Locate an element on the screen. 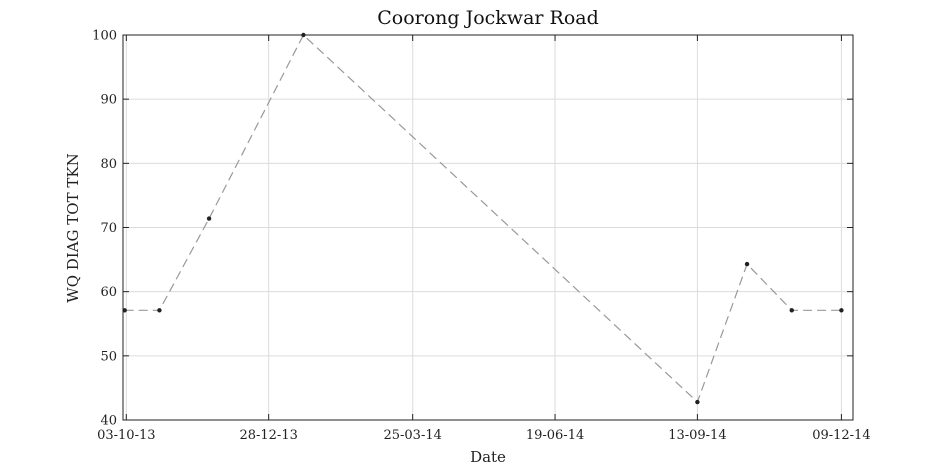 The image size is (945, 472). y-tick-label: 100 is located at coordinates (104, 36).